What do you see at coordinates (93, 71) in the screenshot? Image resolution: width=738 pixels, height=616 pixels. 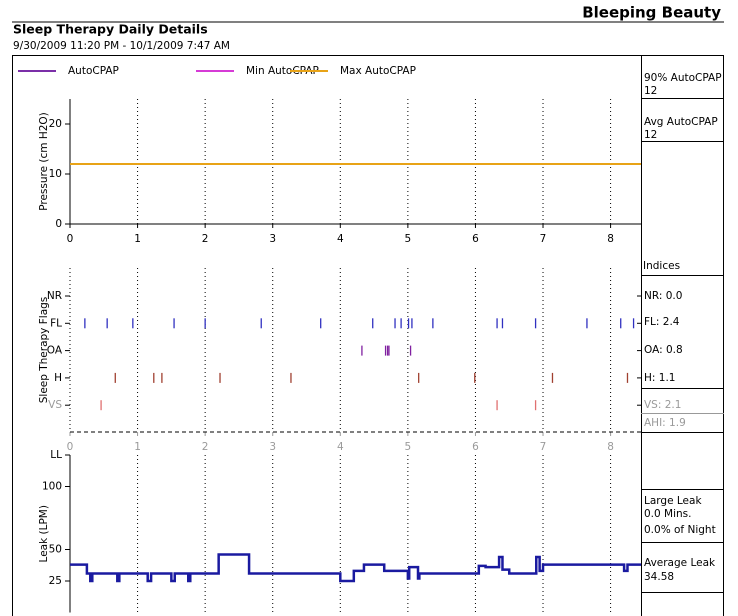 I see `legend-label: AutoCPAP` at bounding box center [93, 71].